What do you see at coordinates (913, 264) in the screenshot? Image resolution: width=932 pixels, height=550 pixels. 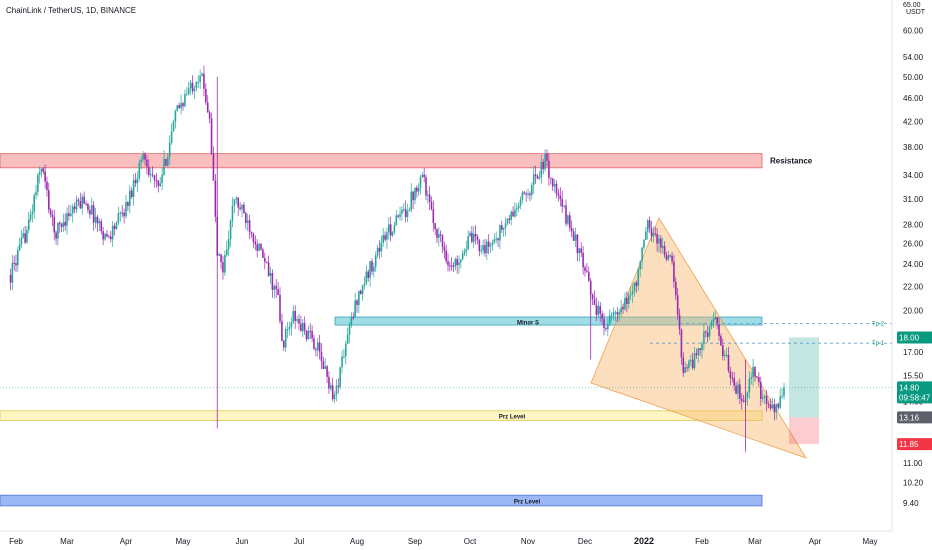 I see `y-tick-label: 24.00` at bounding box center [913, 264].